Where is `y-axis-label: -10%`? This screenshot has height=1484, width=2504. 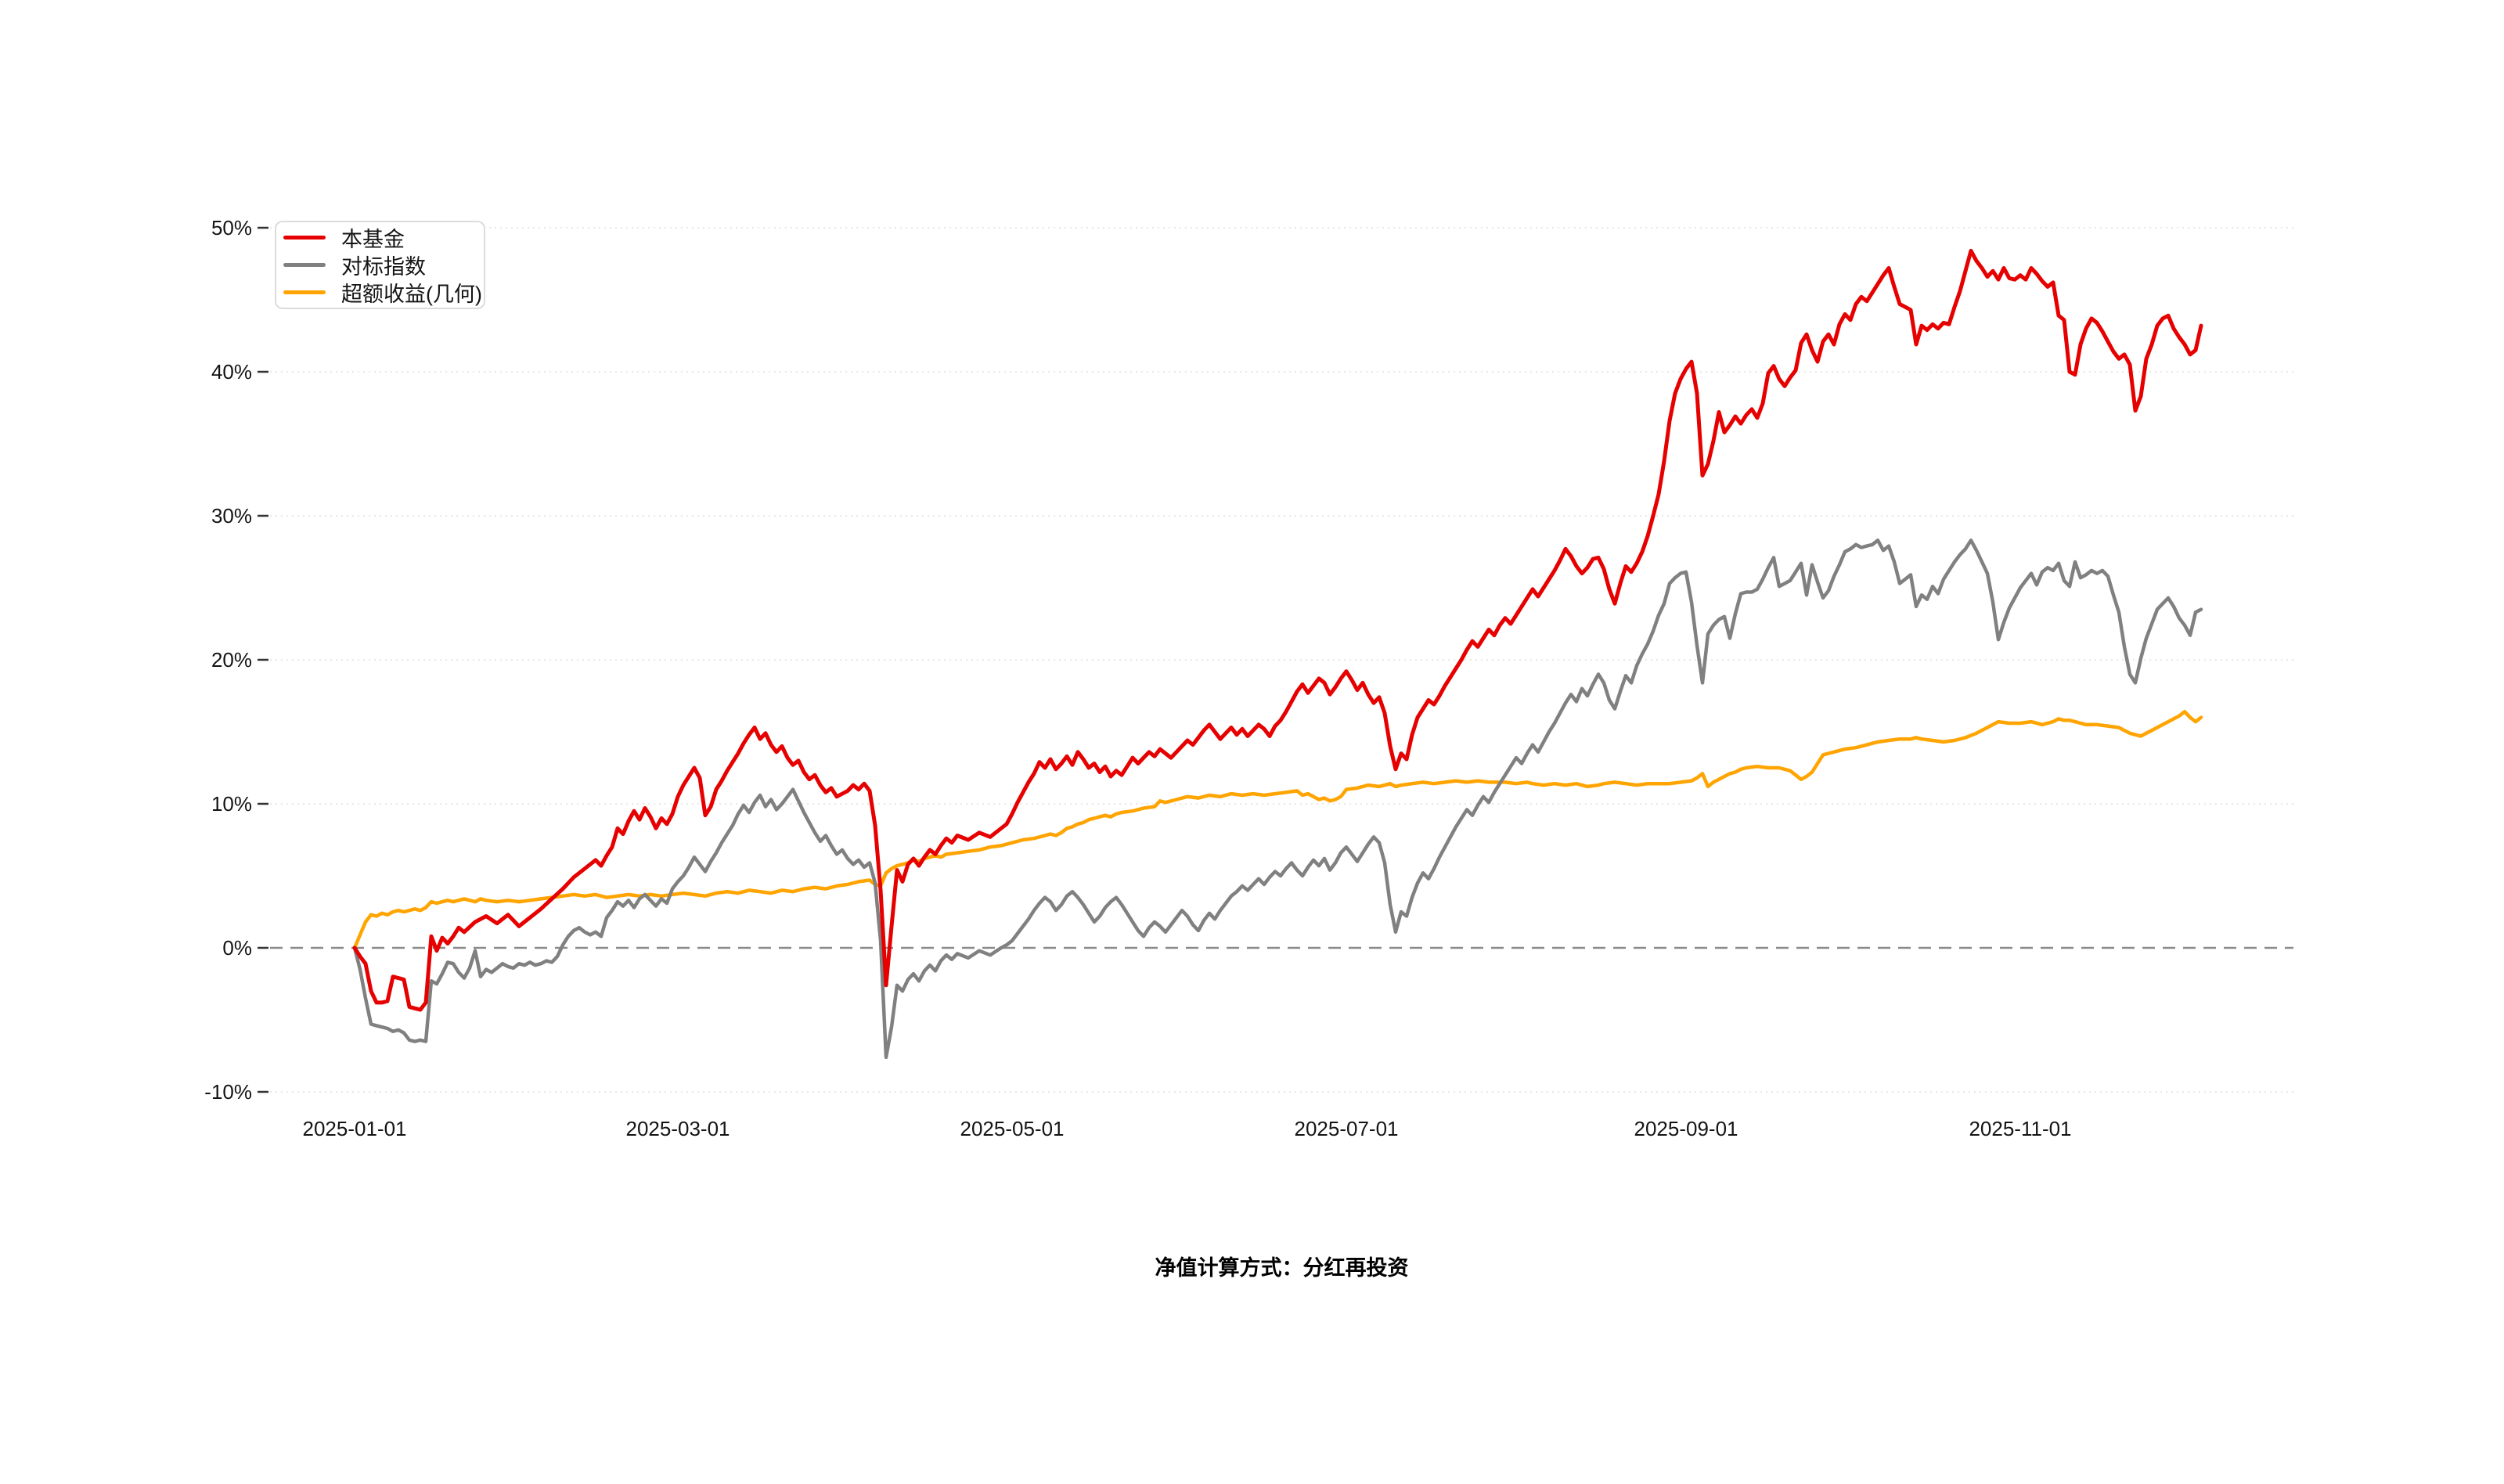 y-axis-label: -10% is located at coordinates (228, 1092).